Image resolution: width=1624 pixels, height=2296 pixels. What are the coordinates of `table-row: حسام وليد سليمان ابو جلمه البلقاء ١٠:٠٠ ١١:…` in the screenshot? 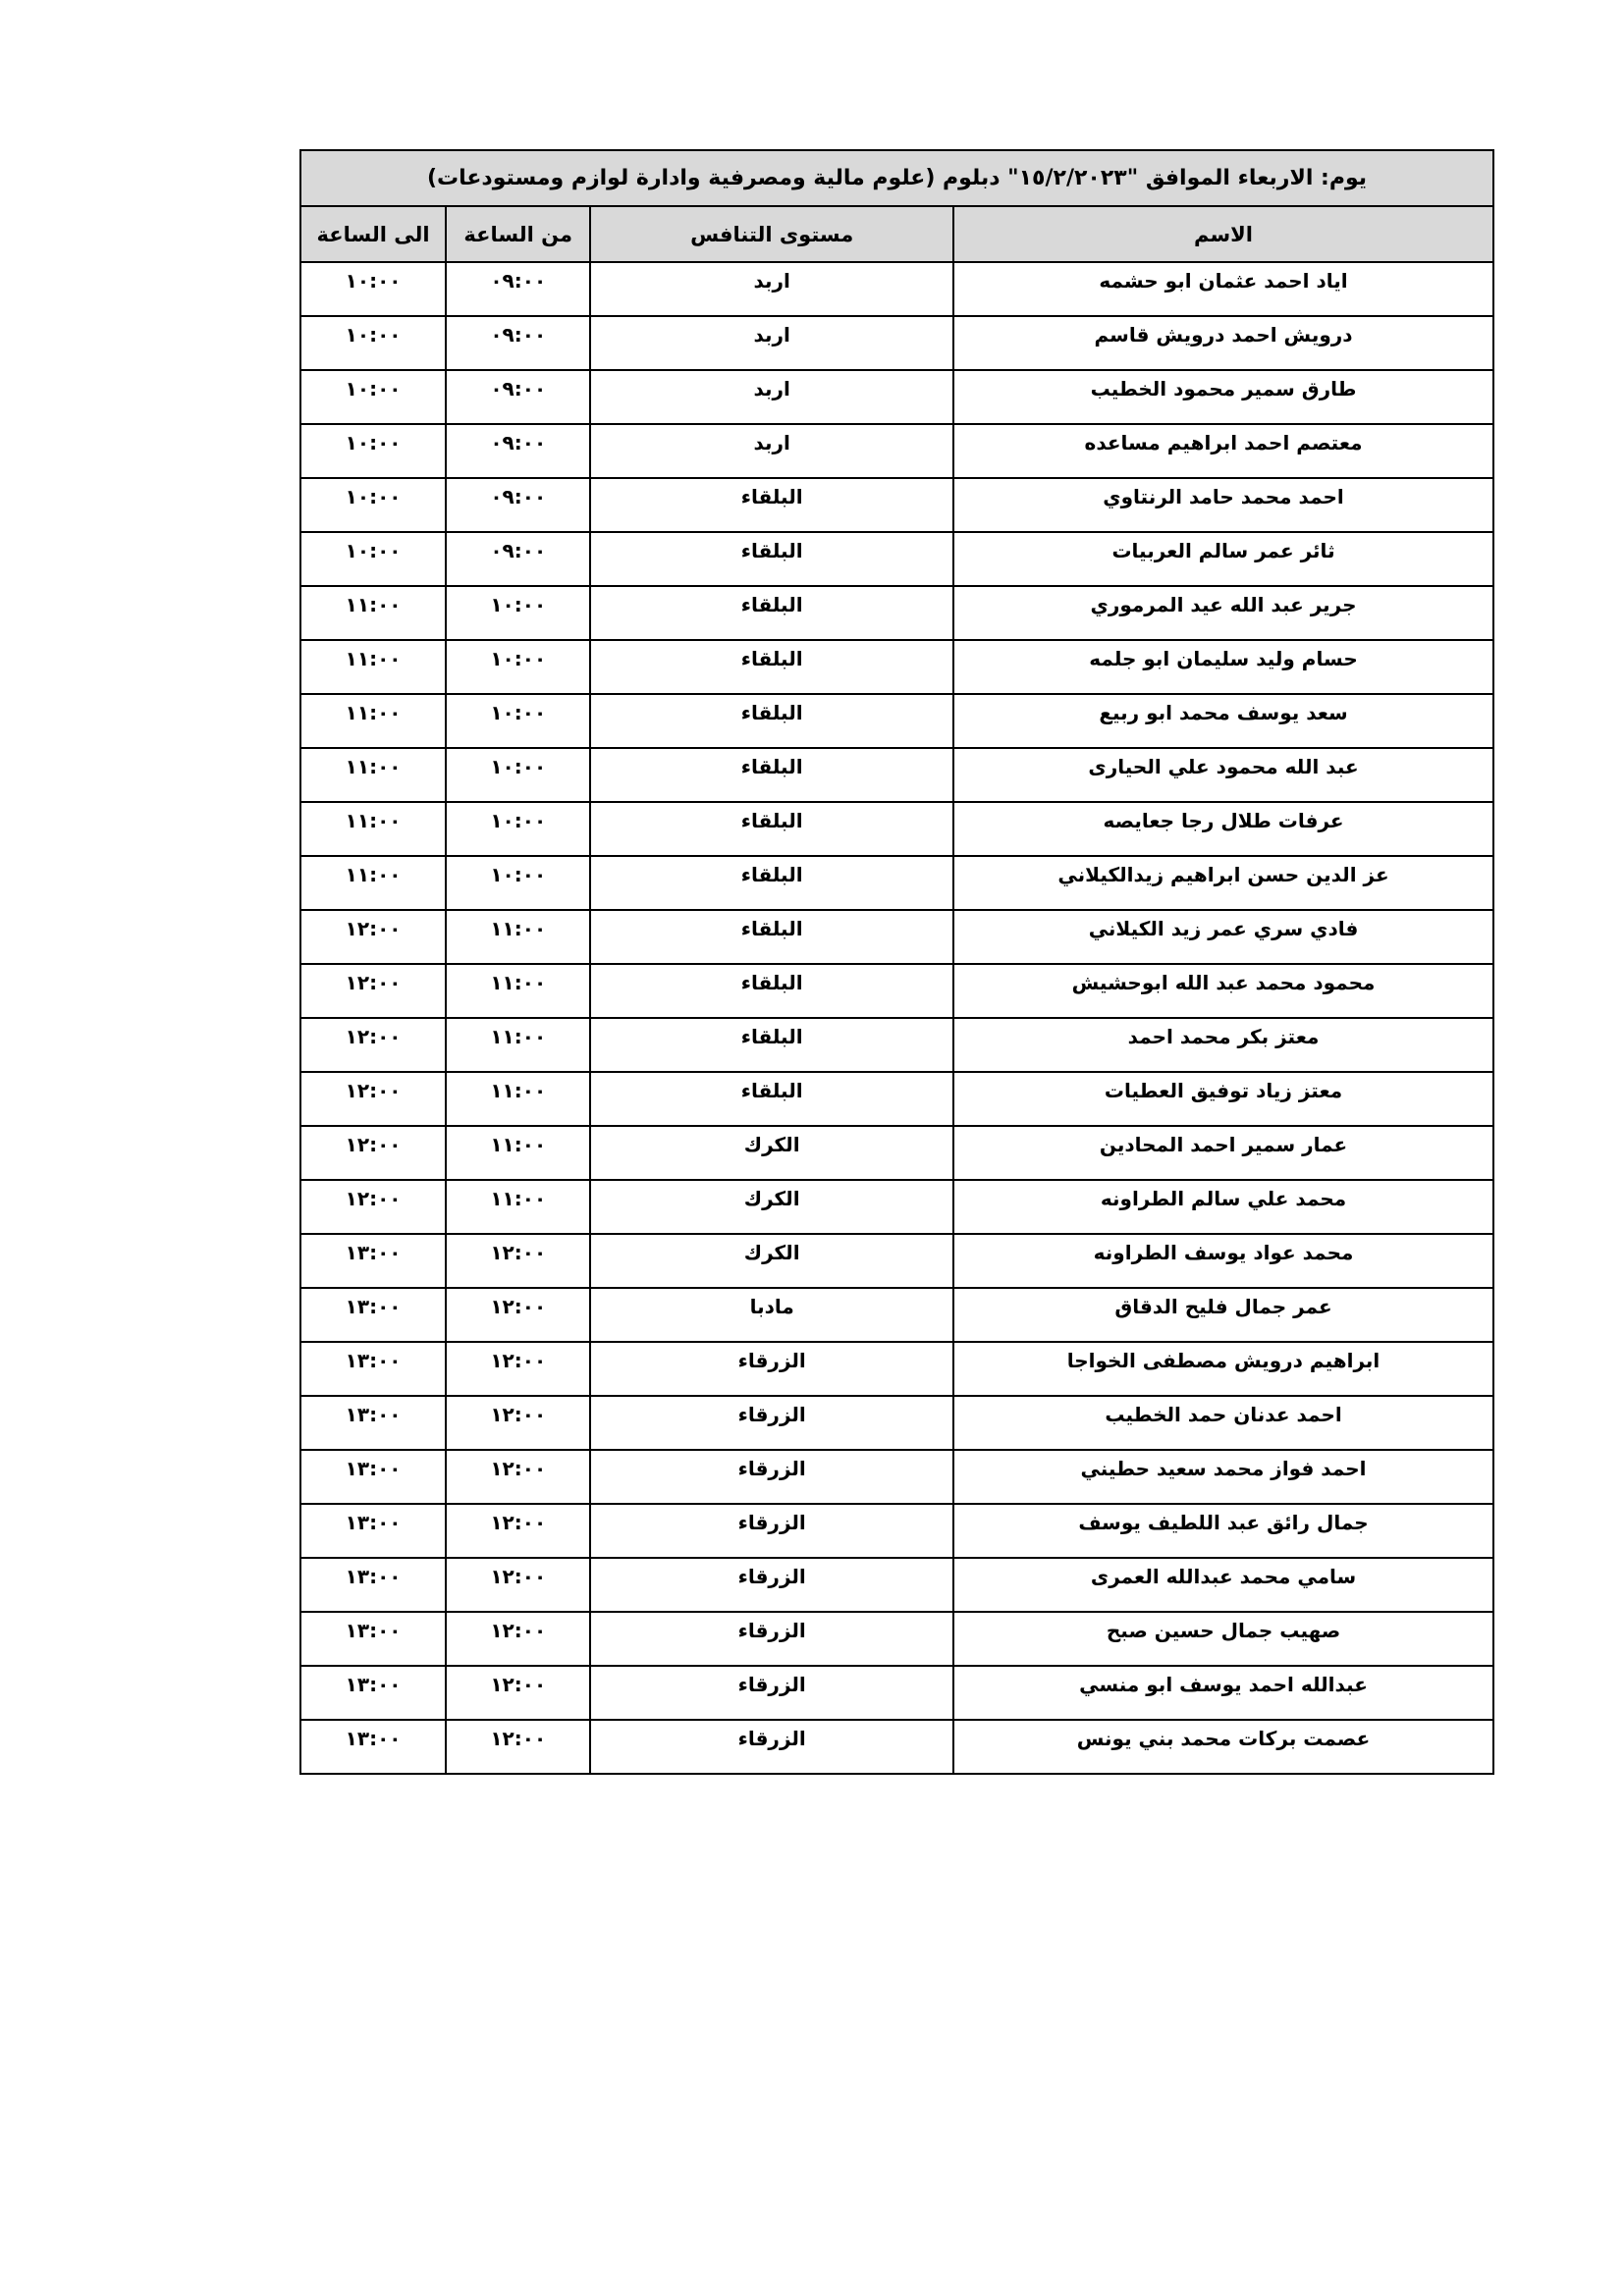 It's located at (896, 667).